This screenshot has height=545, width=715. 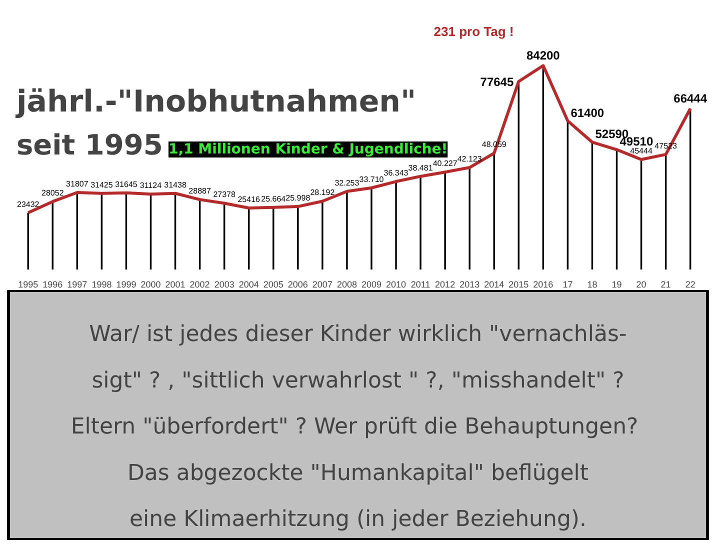 I want to click on x-tick-label: 2015, so click(x=518, y=285).